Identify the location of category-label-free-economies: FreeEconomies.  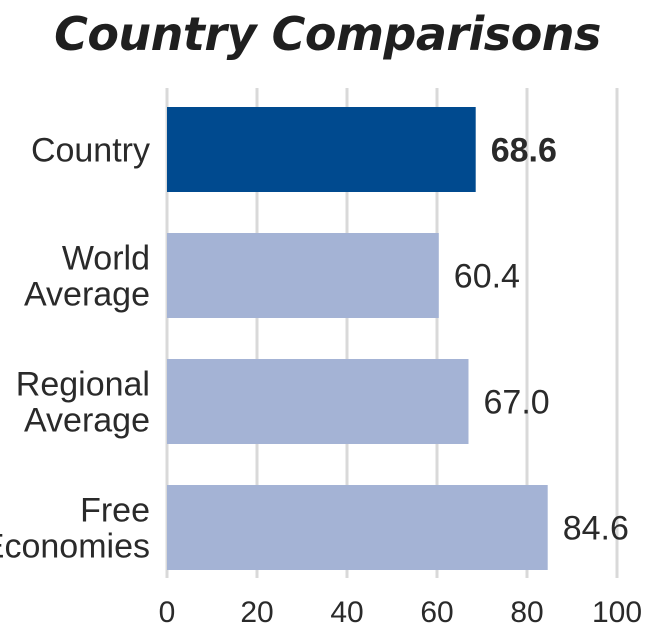
(75, 529).